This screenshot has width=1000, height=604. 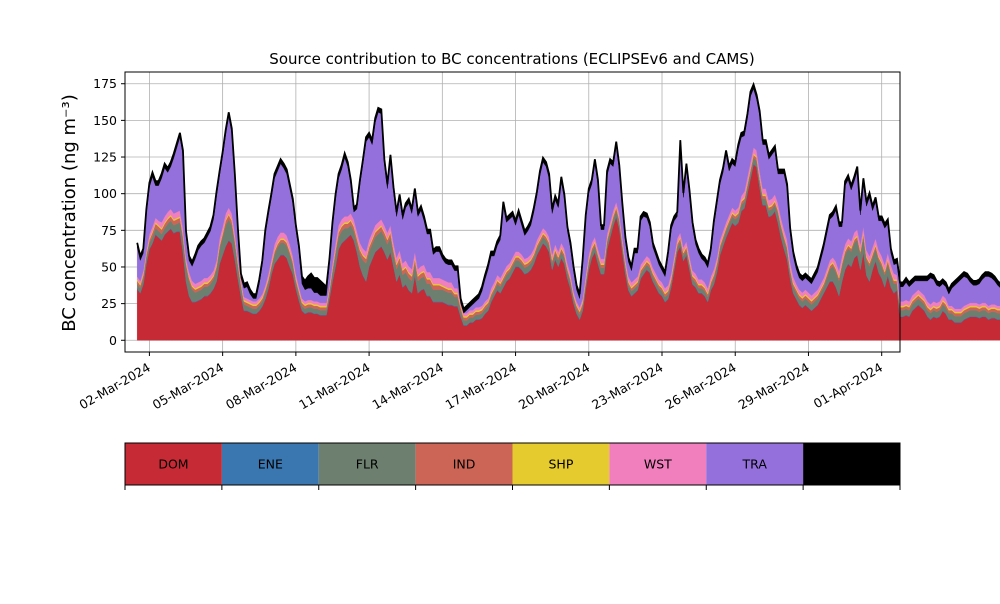 I want to click on legend-label-tra: TRA, so click(x=755, y=464).